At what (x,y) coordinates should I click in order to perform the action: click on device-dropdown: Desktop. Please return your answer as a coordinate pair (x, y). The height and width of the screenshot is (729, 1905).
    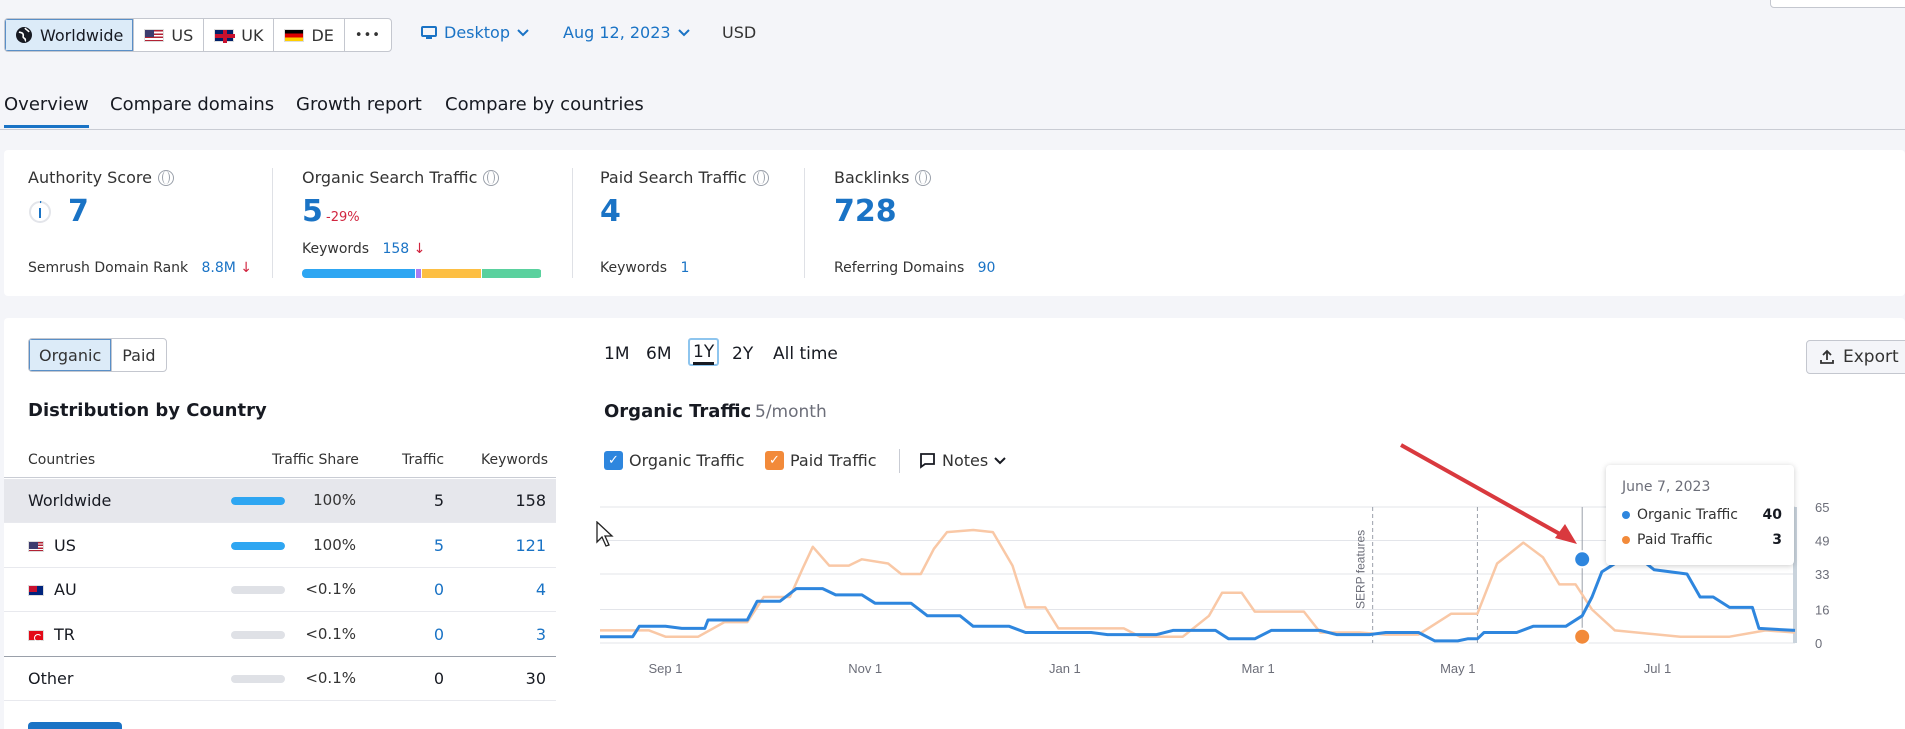
    Looking at the image, I should click on (475, 32).